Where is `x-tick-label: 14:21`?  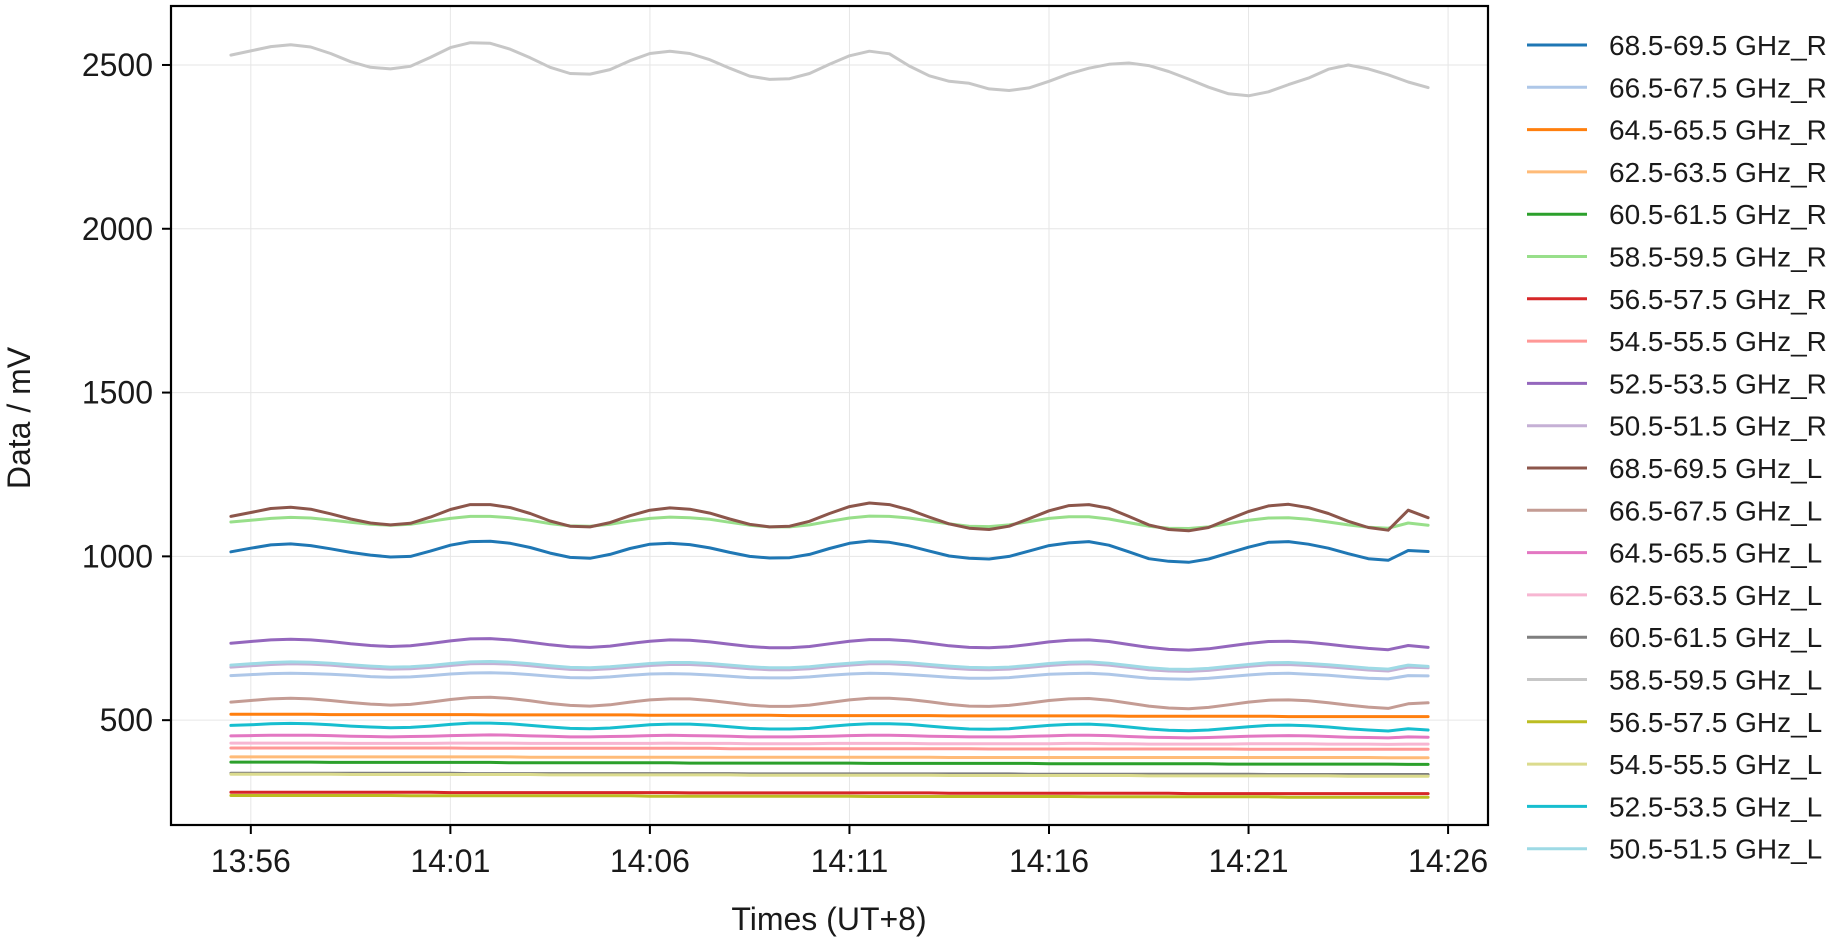
x-tick-label: 14:21 is located at coordinates (1249, 861).